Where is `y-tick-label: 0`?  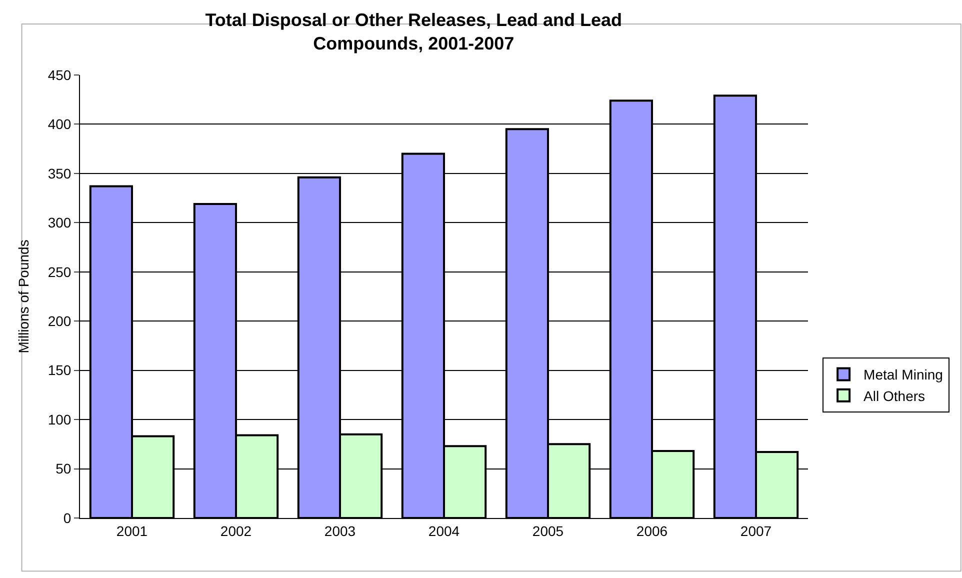 y-tick-label: 0 is located at coordinates (67, 518).